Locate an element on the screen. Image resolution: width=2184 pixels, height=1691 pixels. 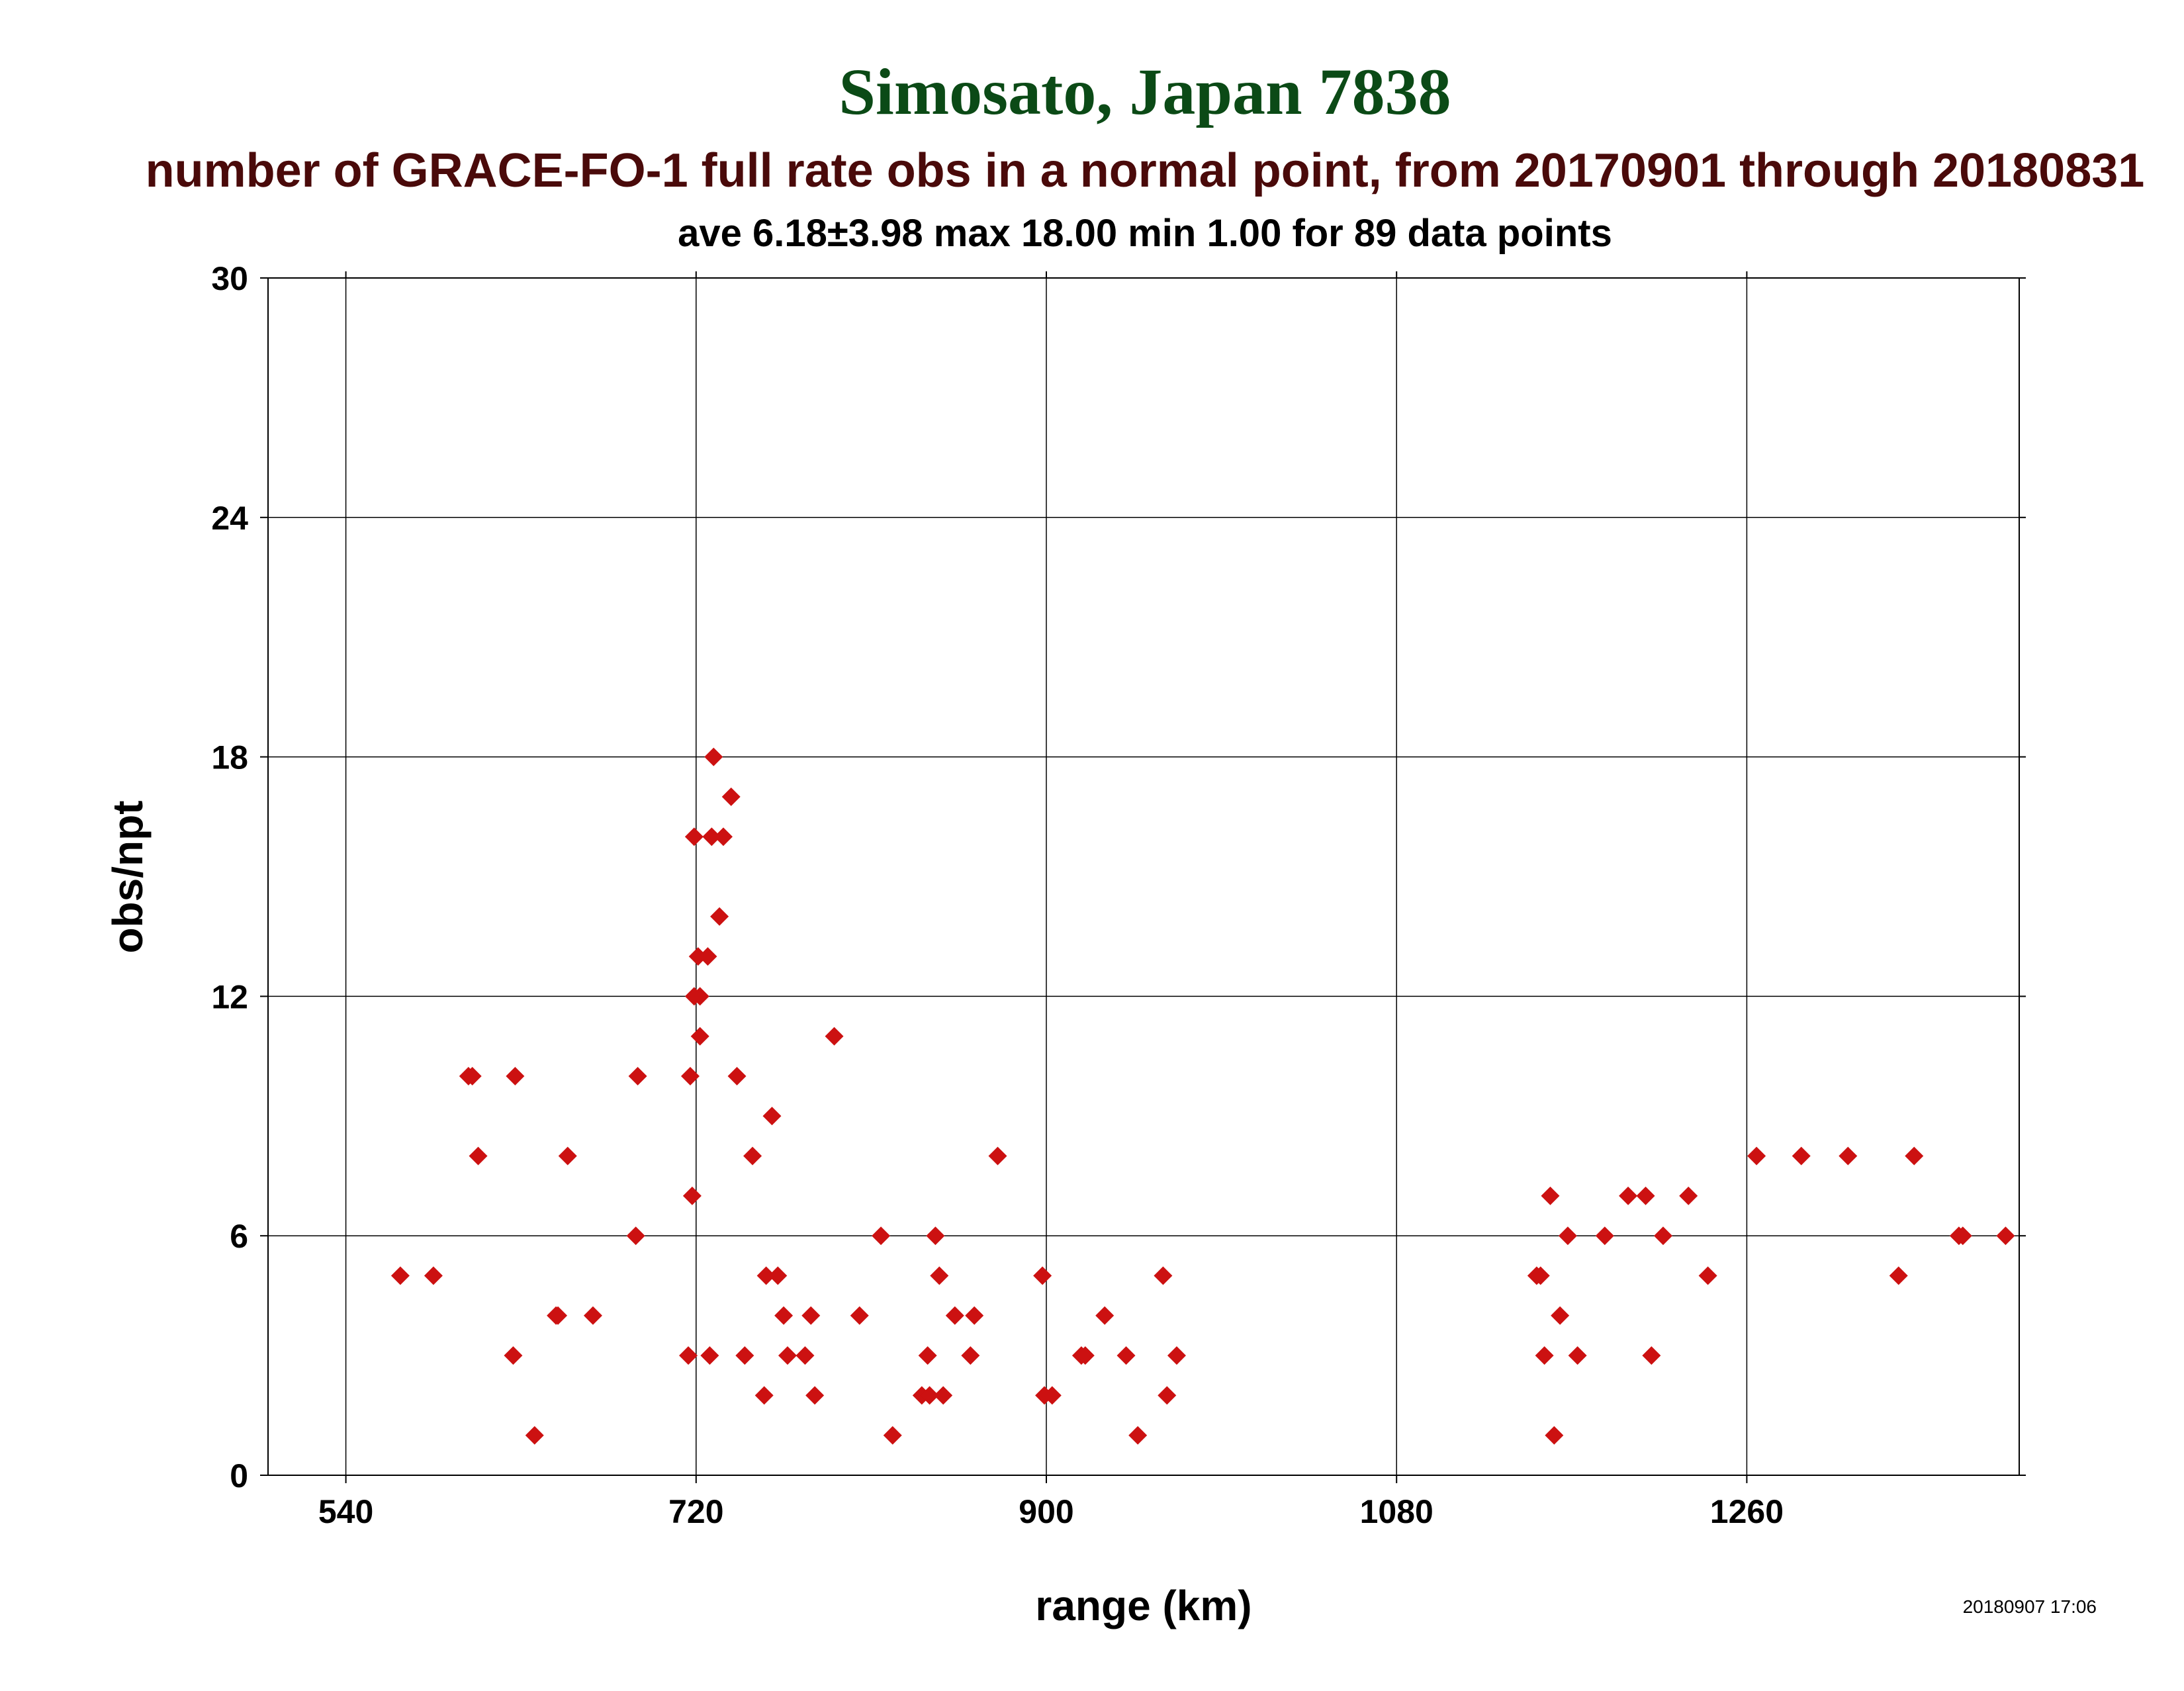
x-tick-label: 720 is located at coordinates (695, 1511).